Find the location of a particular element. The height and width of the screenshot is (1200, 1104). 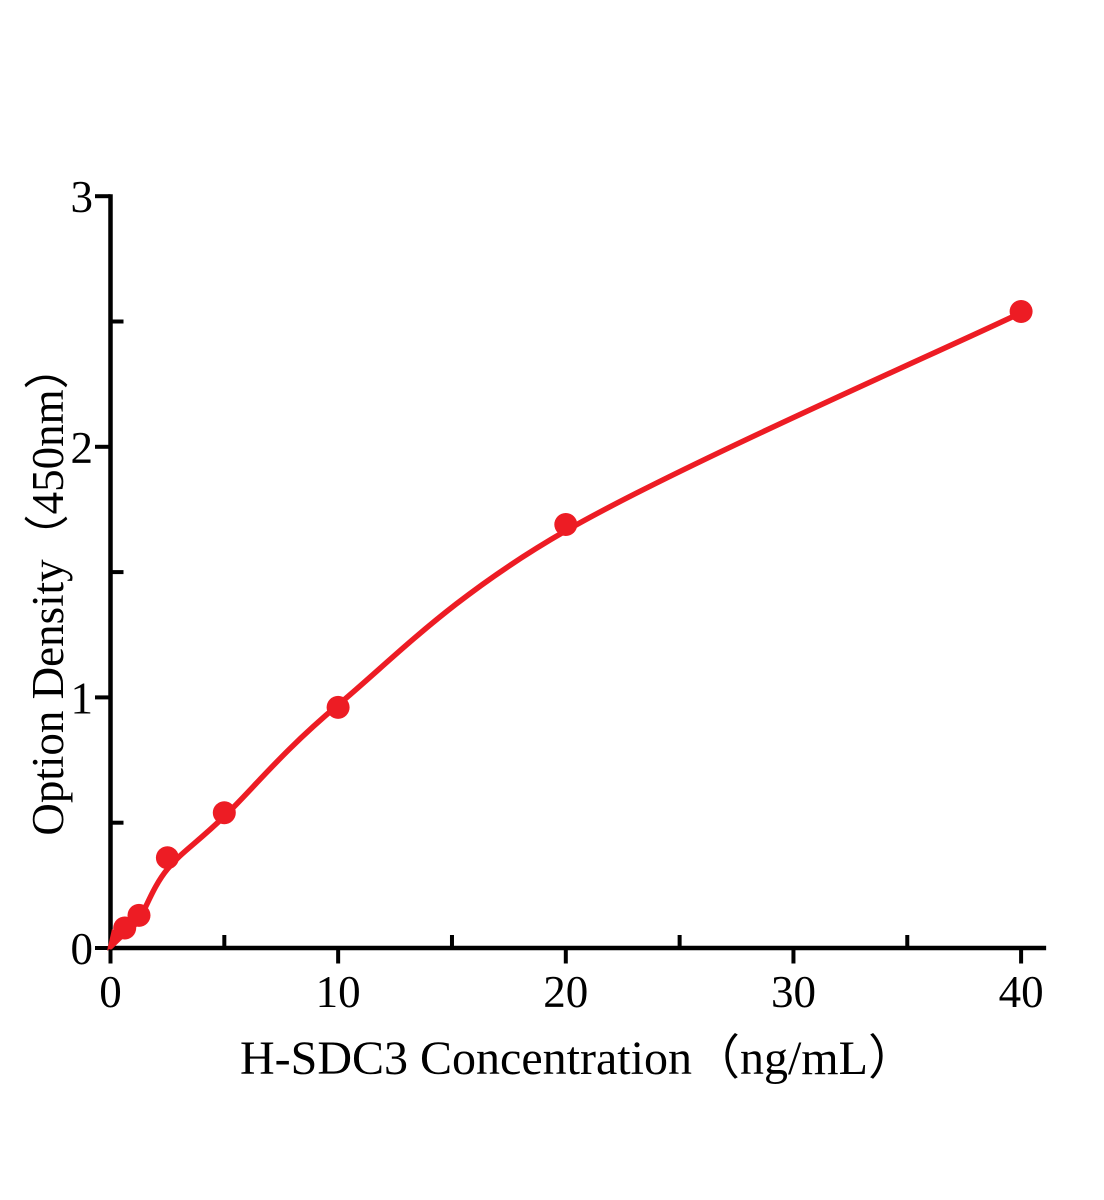

x-tick-label: 40 is located at coordinates (1021, 992).